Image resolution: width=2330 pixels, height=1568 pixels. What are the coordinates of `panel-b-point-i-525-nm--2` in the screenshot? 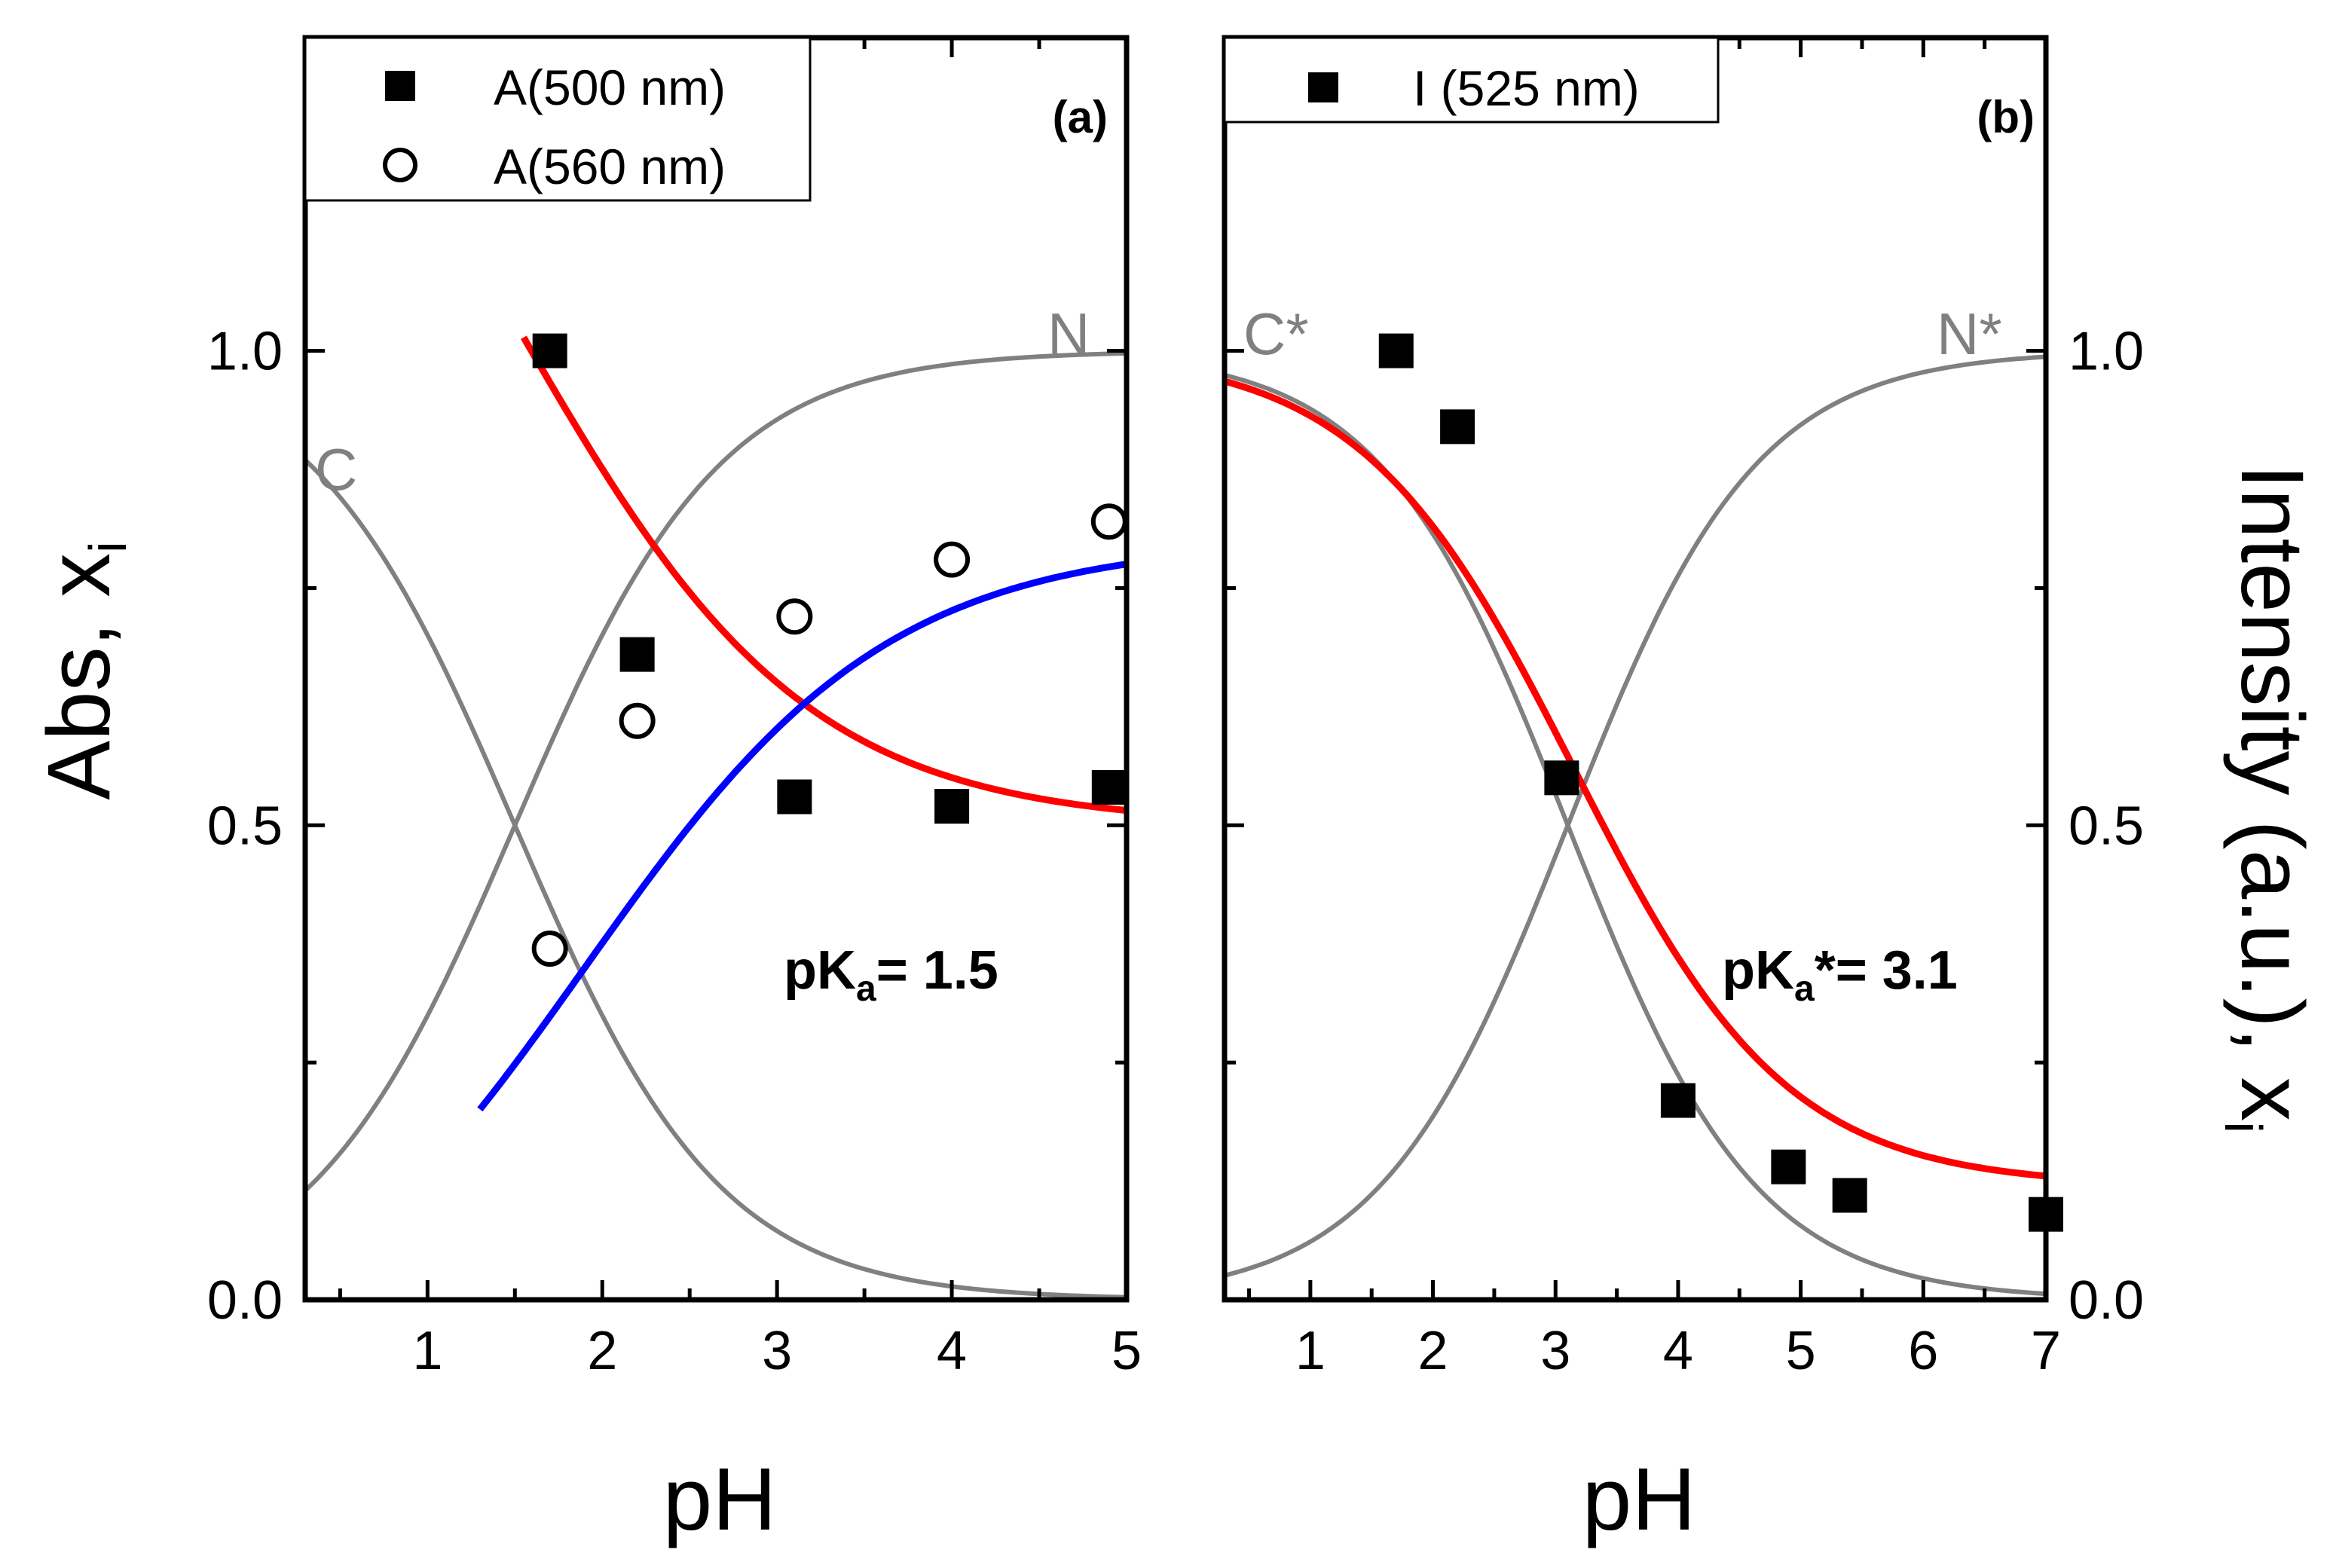 It's located at (1561, 778).